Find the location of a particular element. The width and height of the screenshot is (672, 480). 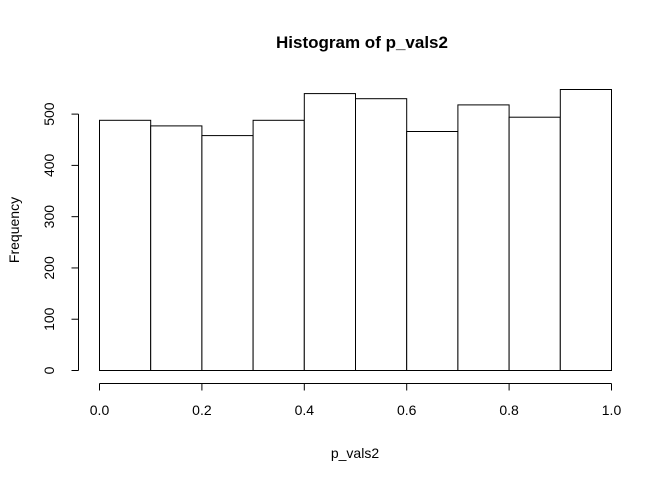

y-tick-label: 100 is located at coordinates (49, 319).